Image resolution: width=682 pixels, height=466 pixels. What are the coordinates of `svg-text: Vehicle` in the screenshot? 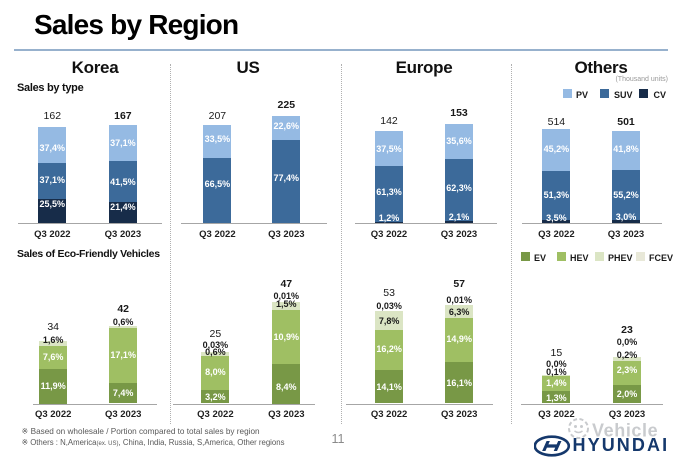 It's located at (625, 431).